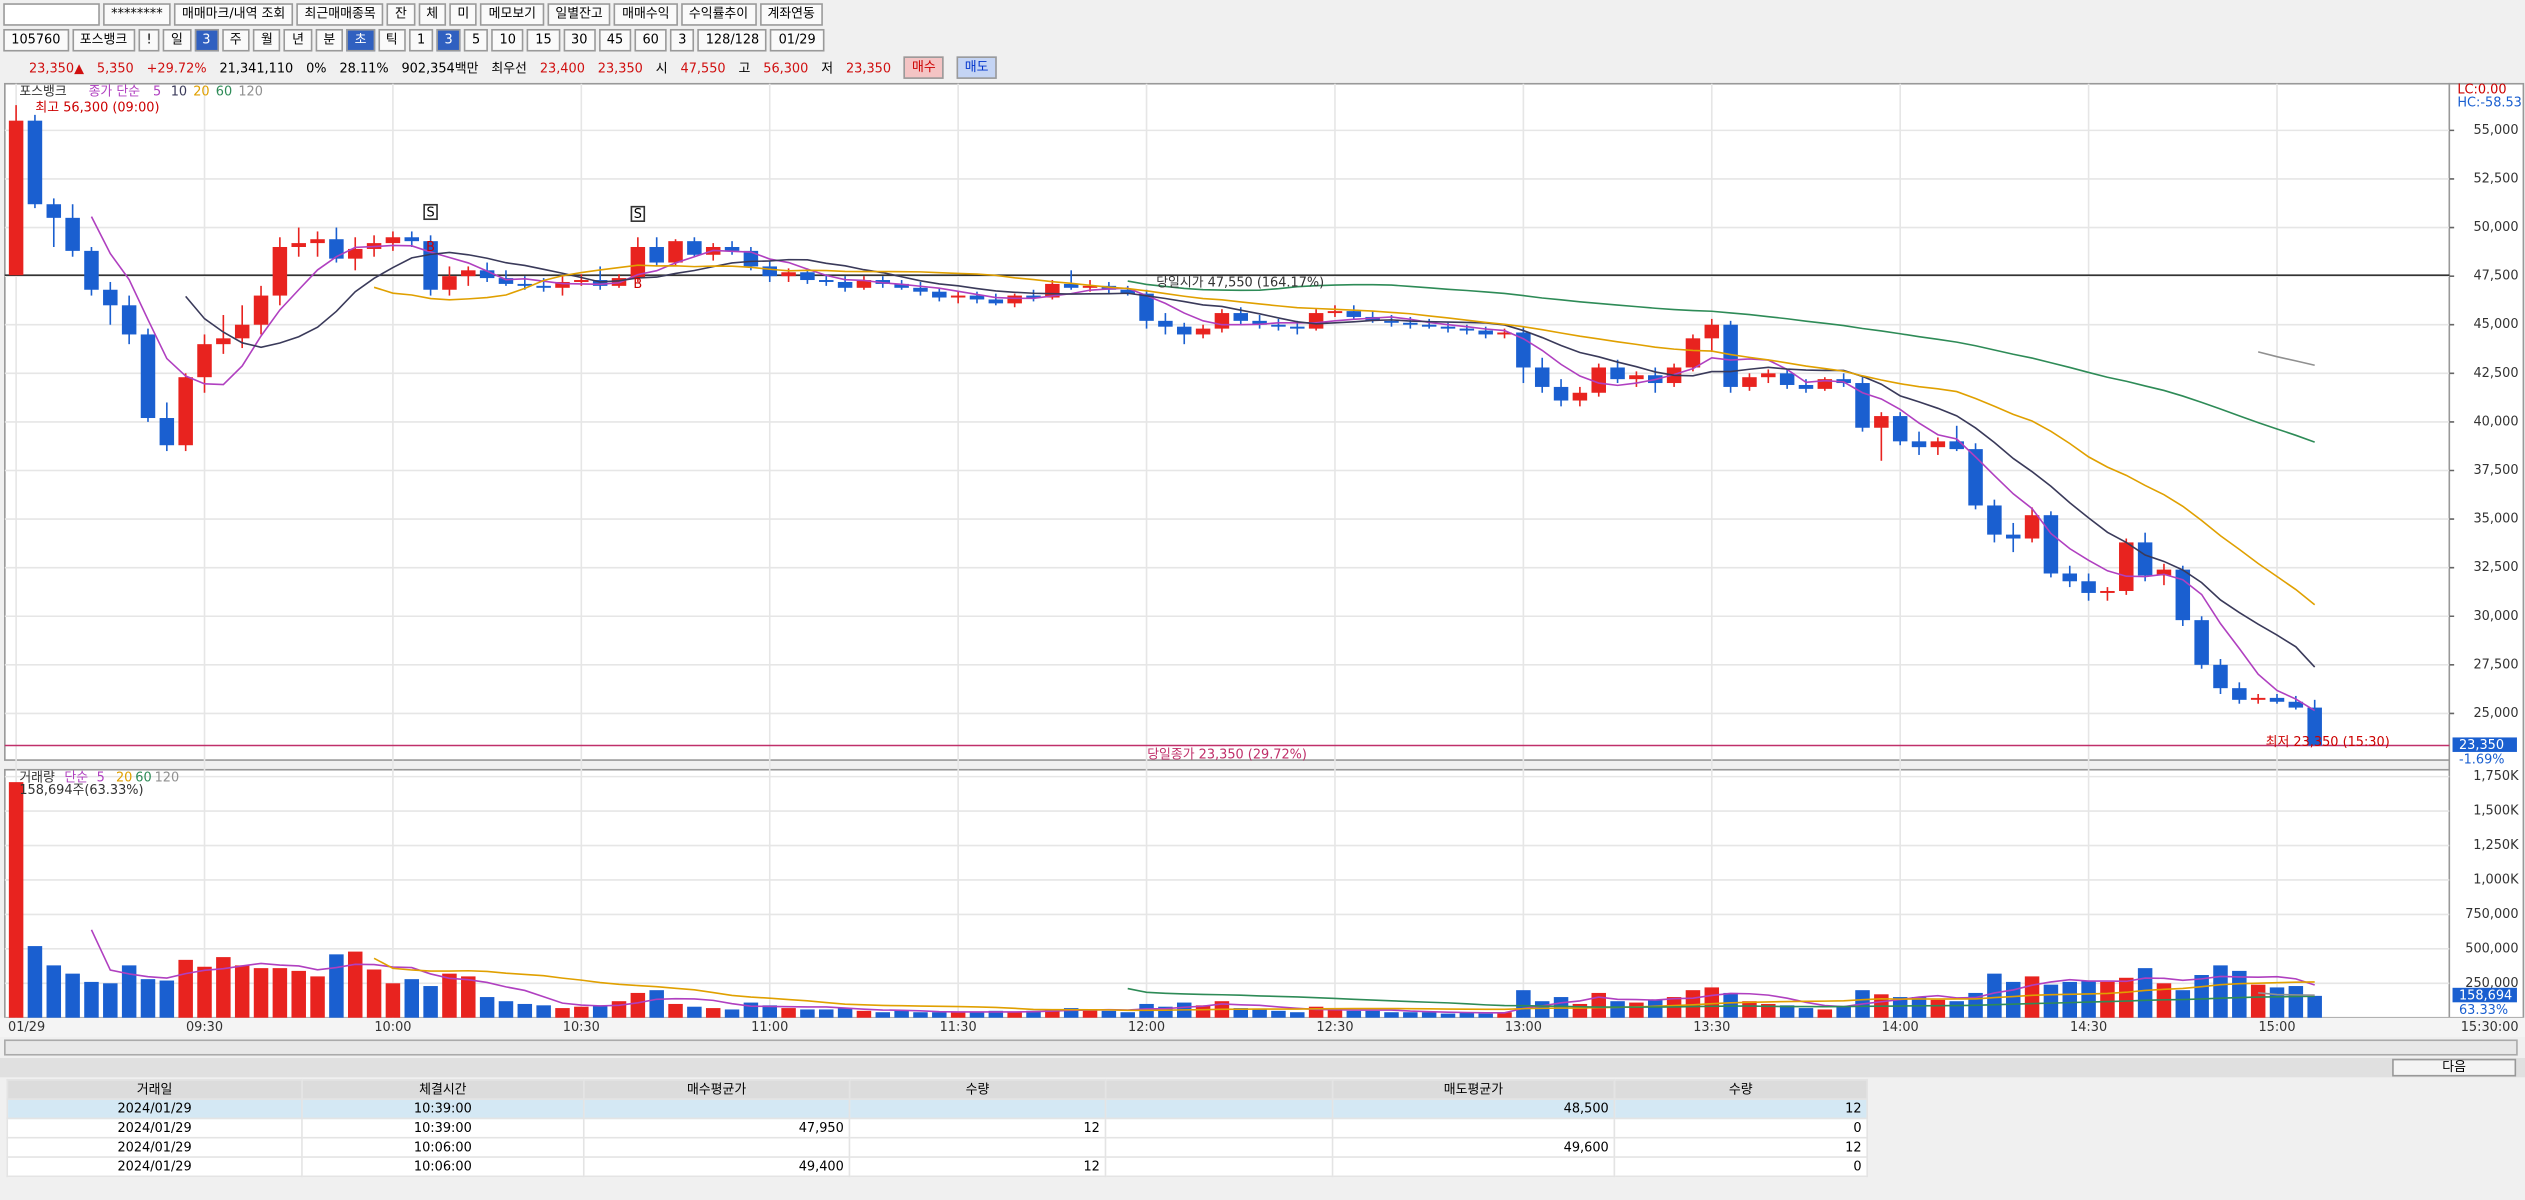  What do you see at coordinates (400, 14) in the screenshot?
I see `toolbar-button: 잔` at bounding box center [400, 14].